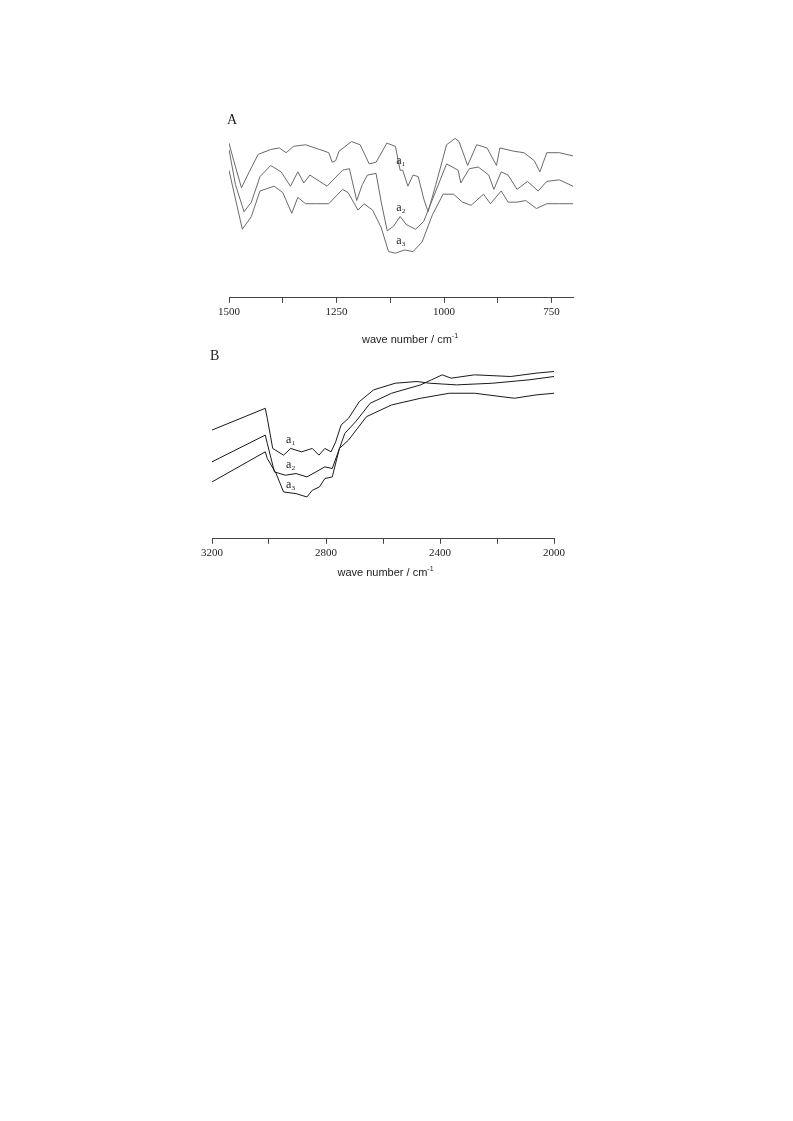 The height and width of the screenshot is (1121, 793). Describe the element at coordinates (212, 552) in the screenshot. I see `x-tick-label: 3200` at that location.